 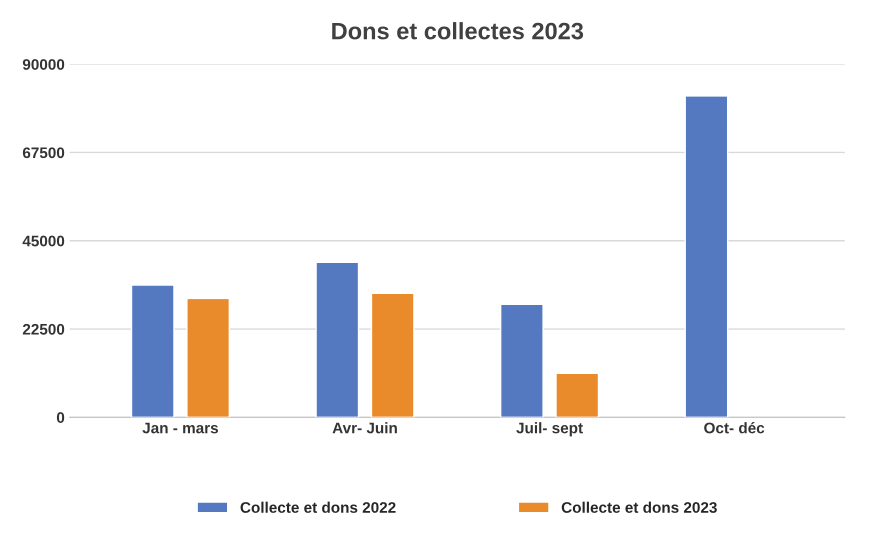 I want to click on y-tick-label: 67500, so click(x=43, y=152).